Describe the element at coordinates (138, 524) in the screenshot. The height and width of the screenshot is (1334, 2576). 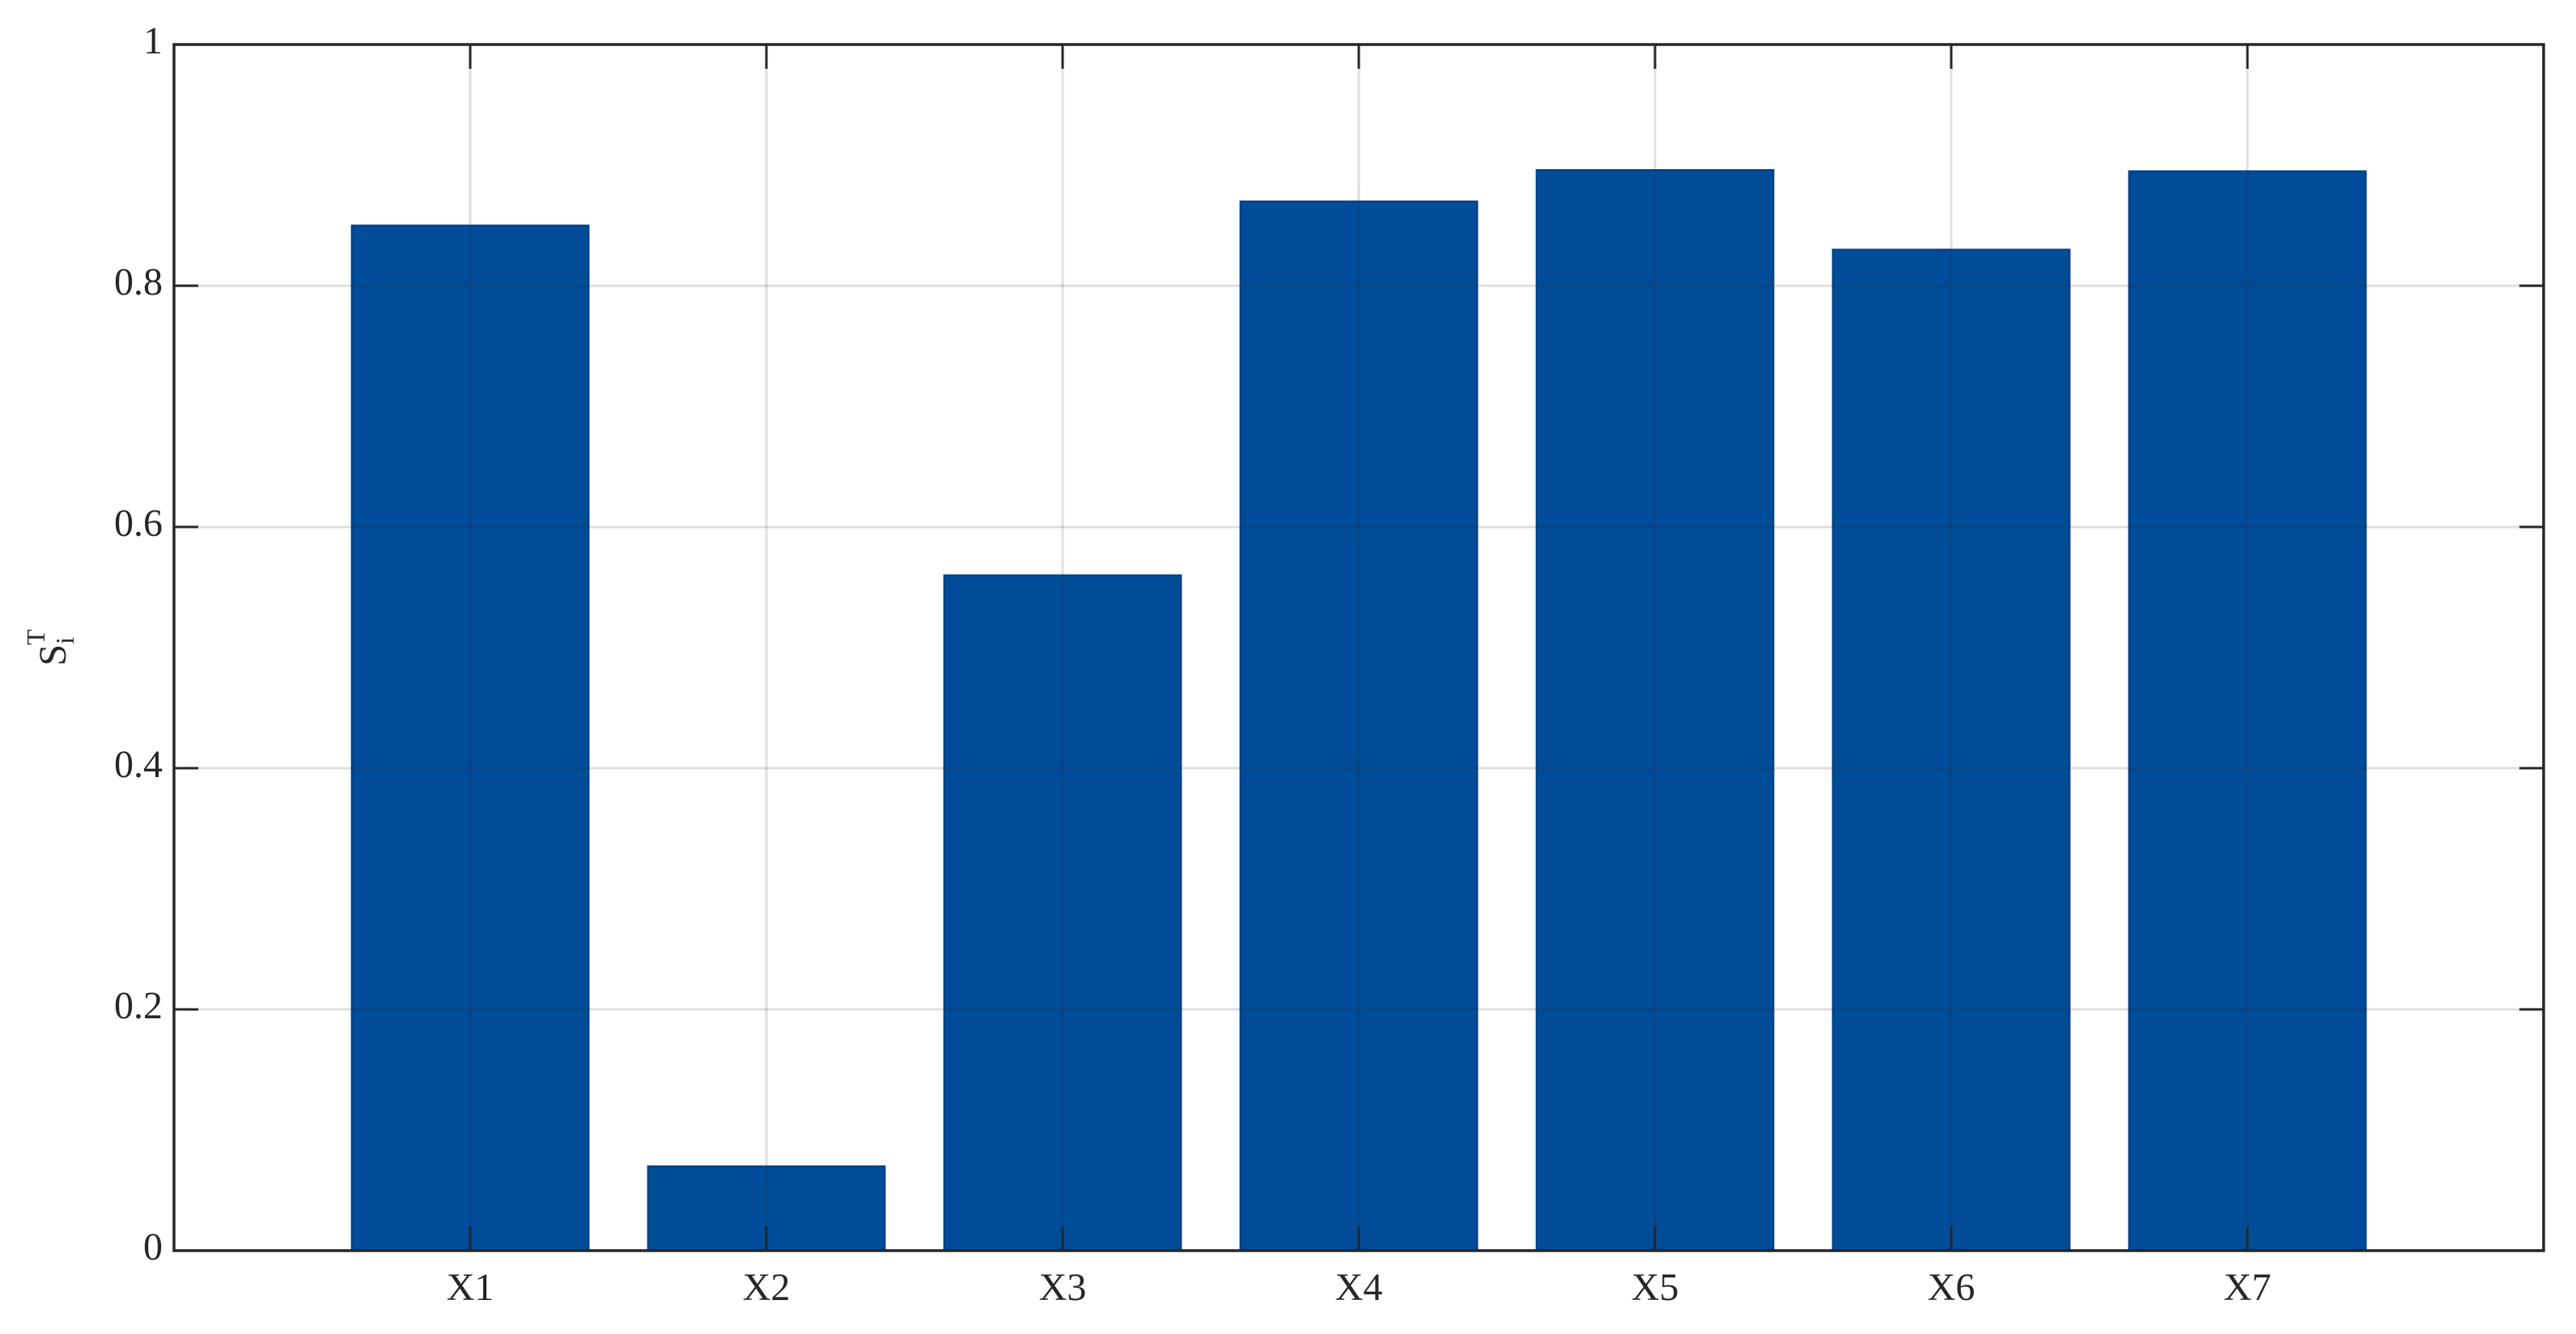
I see `y-tick-label: 0.6` at that location.